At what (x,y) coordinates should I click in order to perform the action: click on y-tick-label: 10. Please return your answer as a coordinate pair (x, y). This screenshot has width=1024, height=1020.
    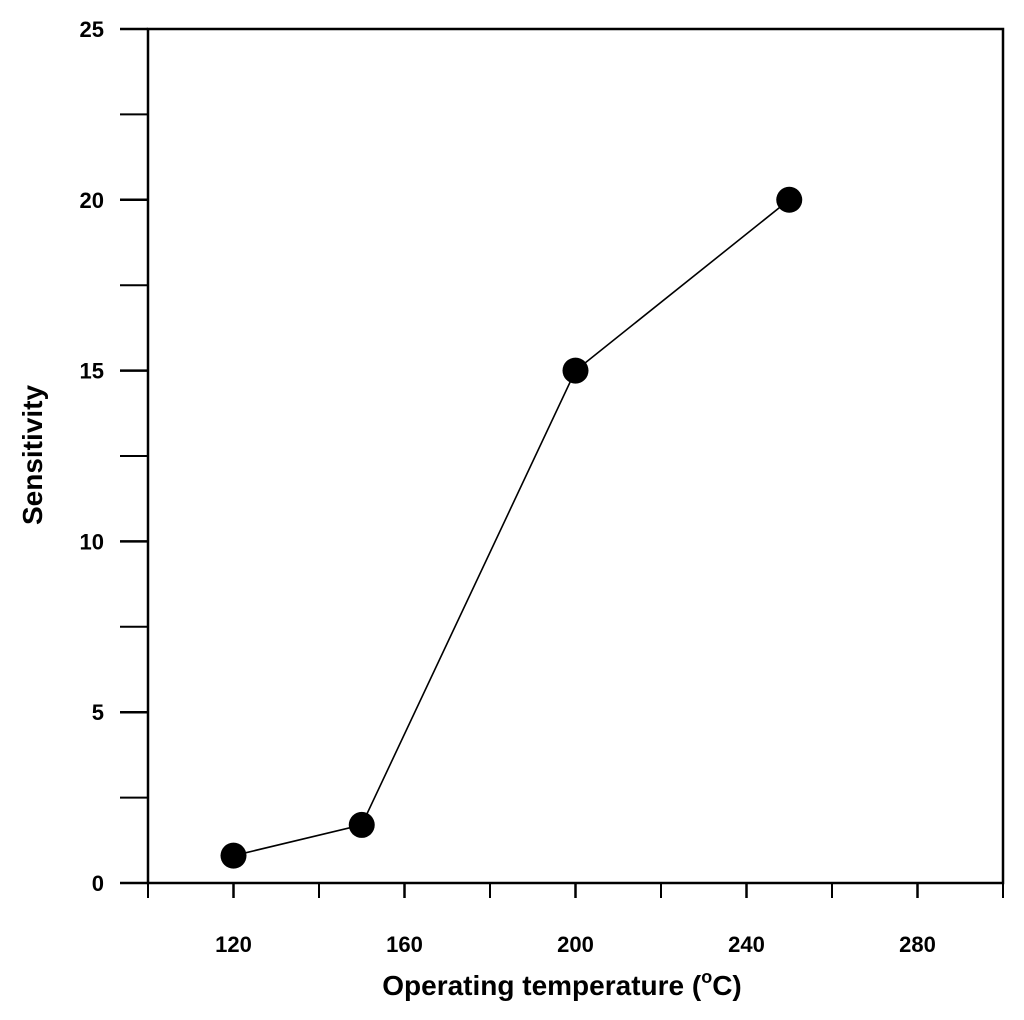
    Looking at the image, I should click on (92, 541).